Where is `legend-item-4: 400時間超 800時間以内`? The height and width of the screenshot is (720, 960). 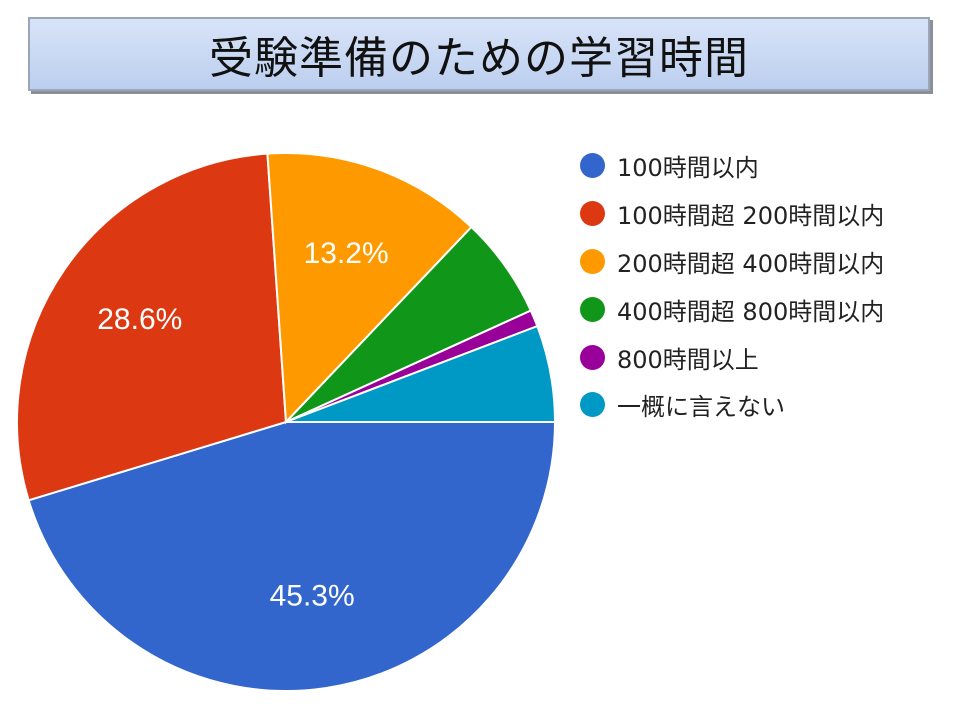 legend-item-4: 400時間超 800時間以内 is located at coordinates (732, 309).